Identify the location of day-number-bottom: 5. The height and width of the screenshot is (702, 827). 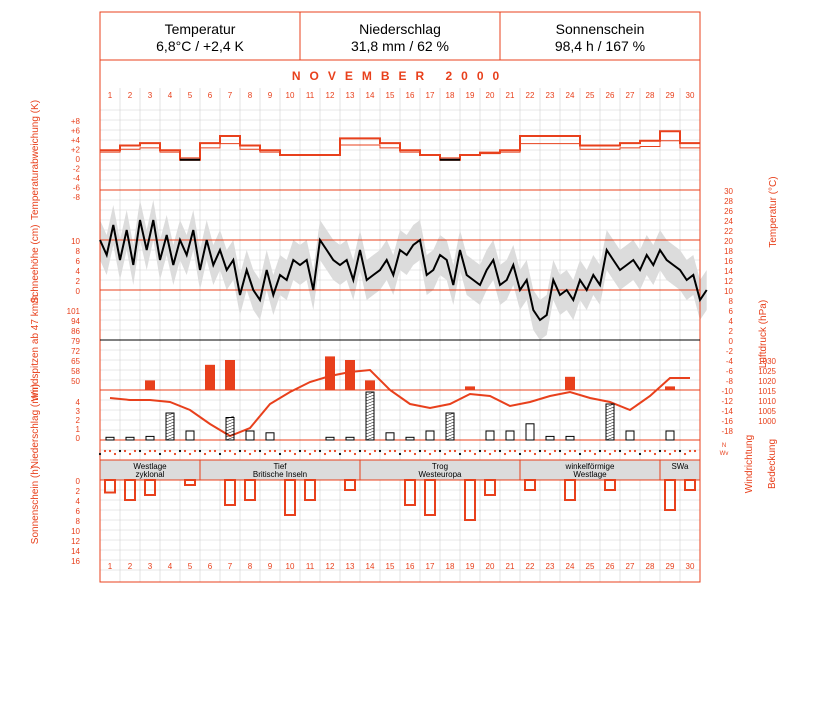
(190, 566).